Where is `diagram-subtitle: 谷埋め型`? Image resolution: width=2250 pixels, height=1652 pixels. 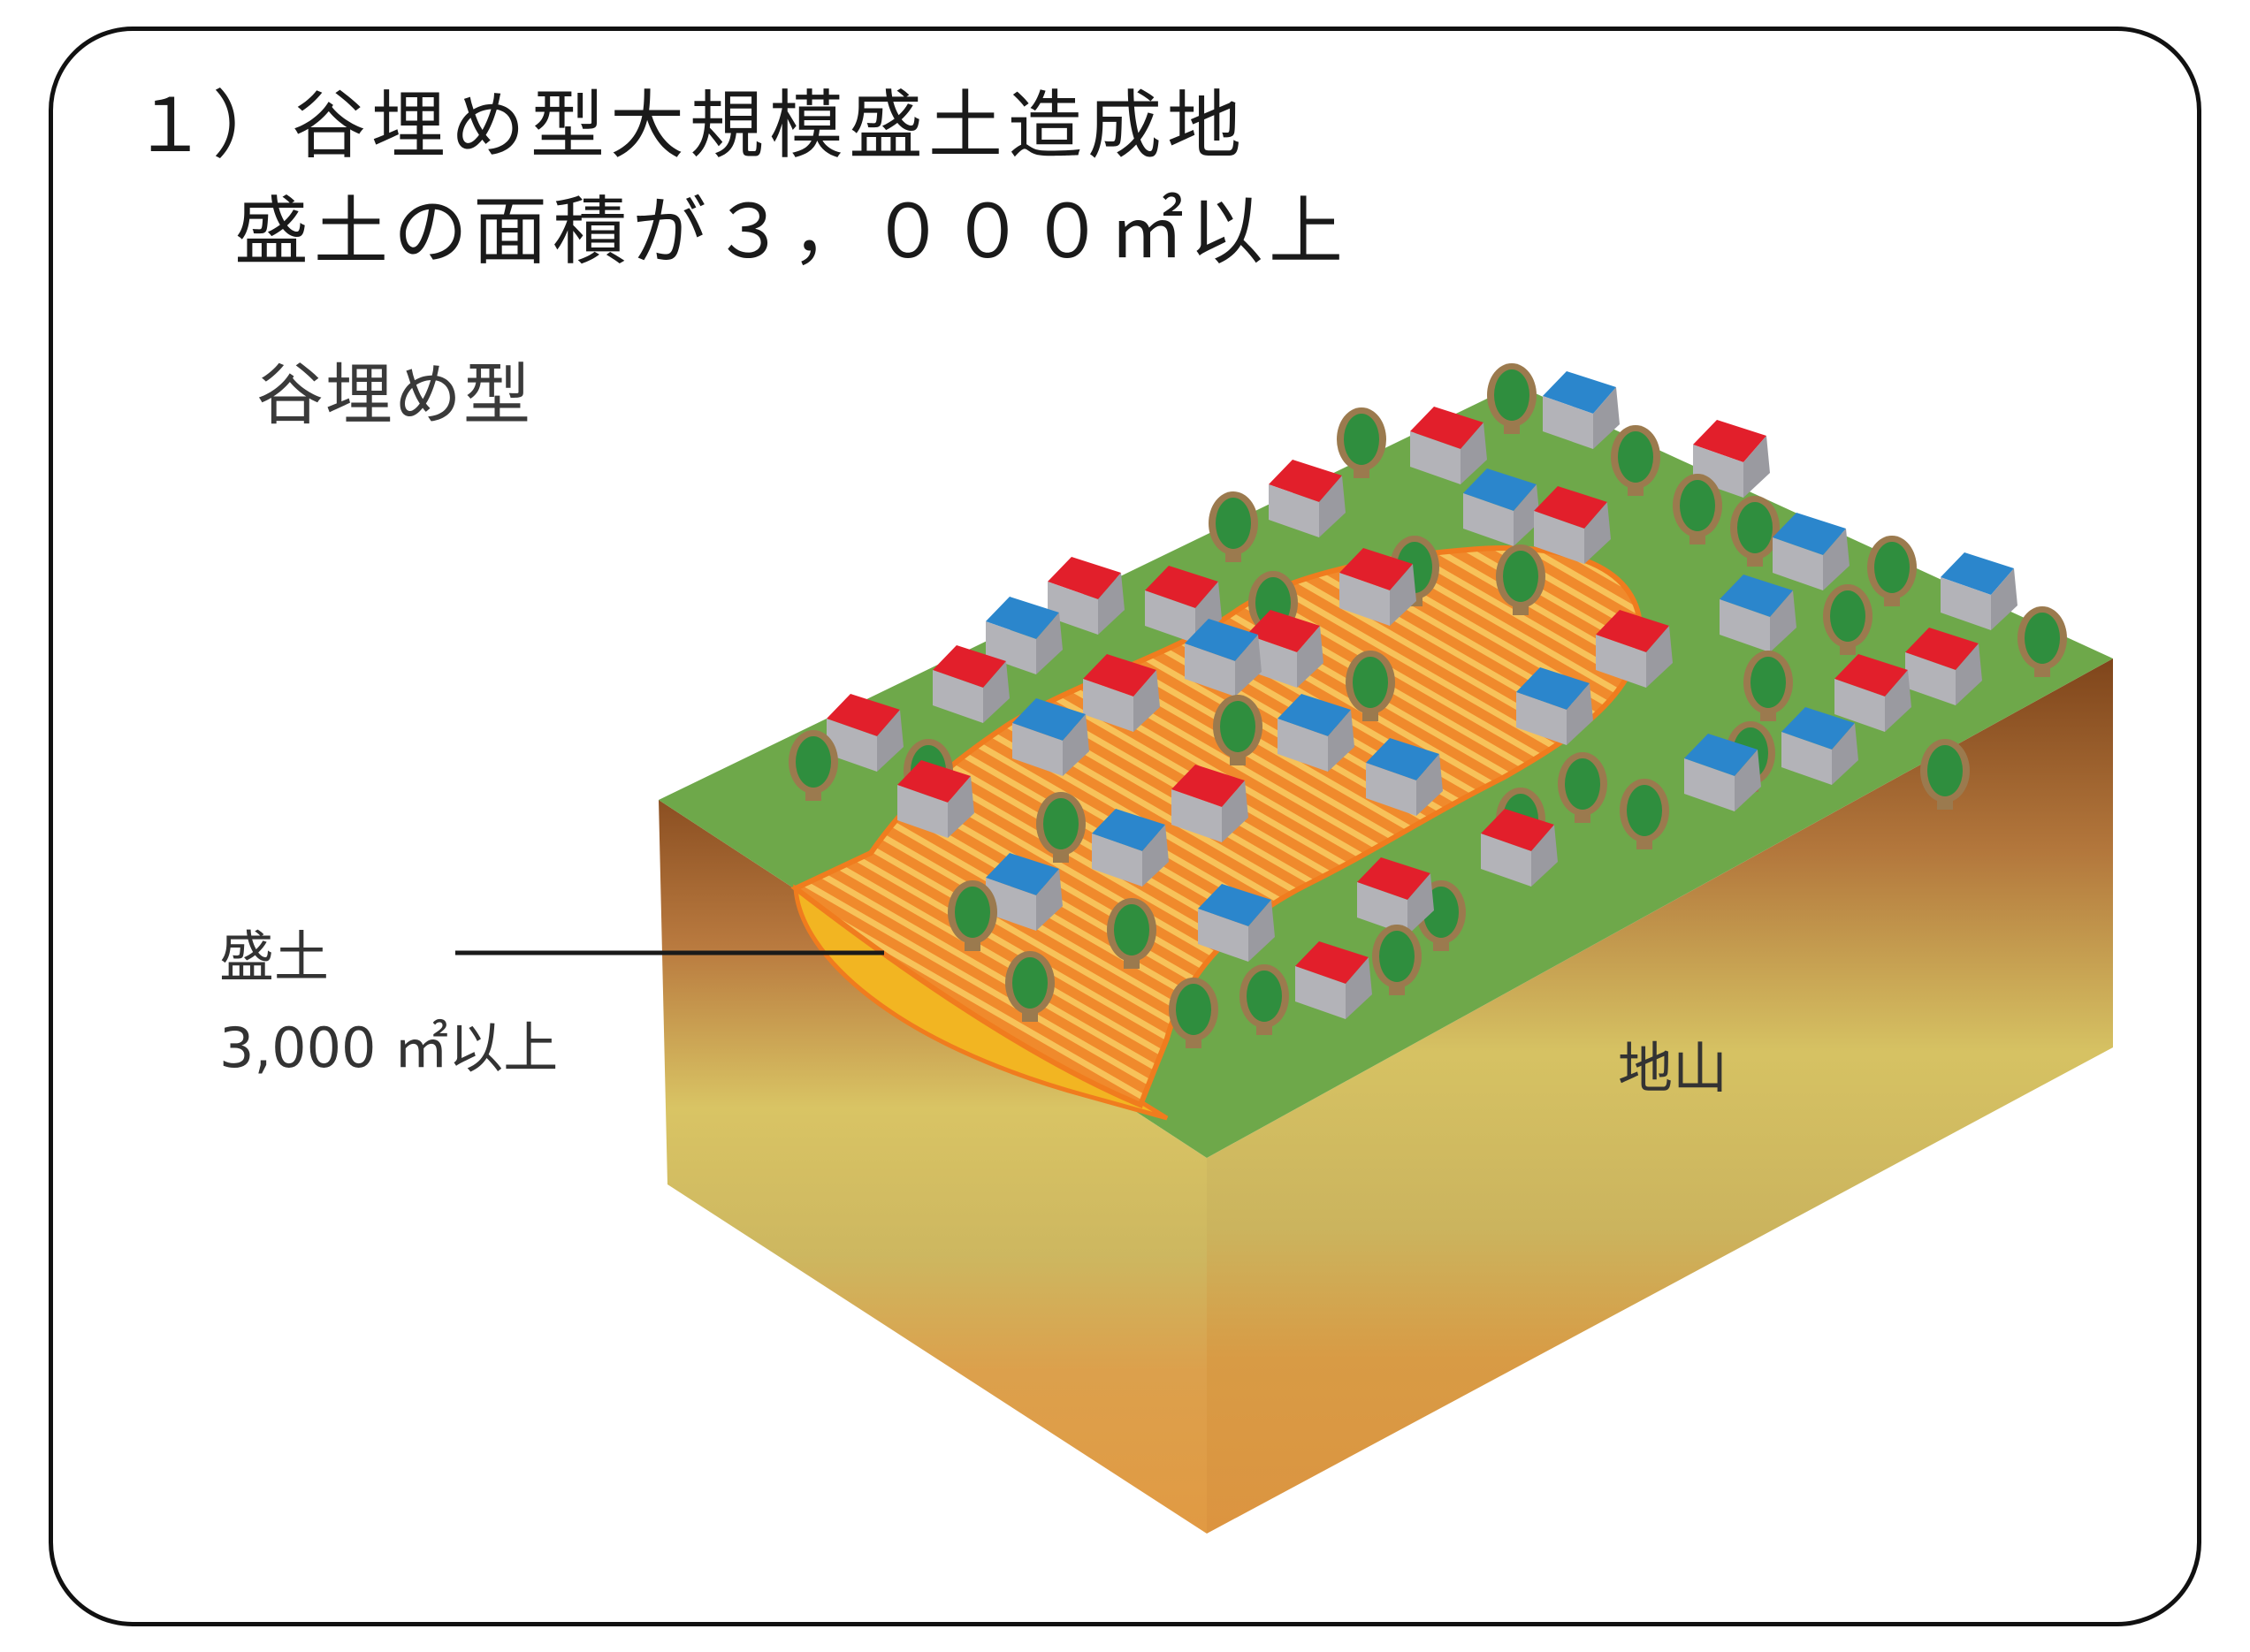 diagram-subtitle: 谷埋め型 is located at coordinates (394, 395).